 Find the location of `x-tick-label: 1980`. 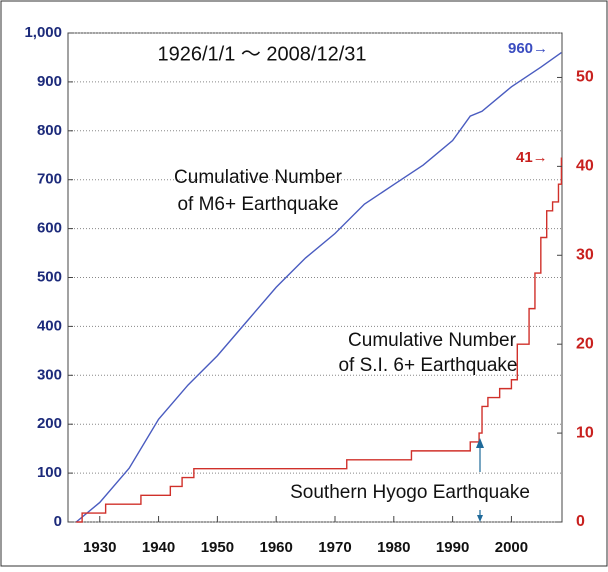

x-tick-label: 1980 is located at coordinates (393, 547).